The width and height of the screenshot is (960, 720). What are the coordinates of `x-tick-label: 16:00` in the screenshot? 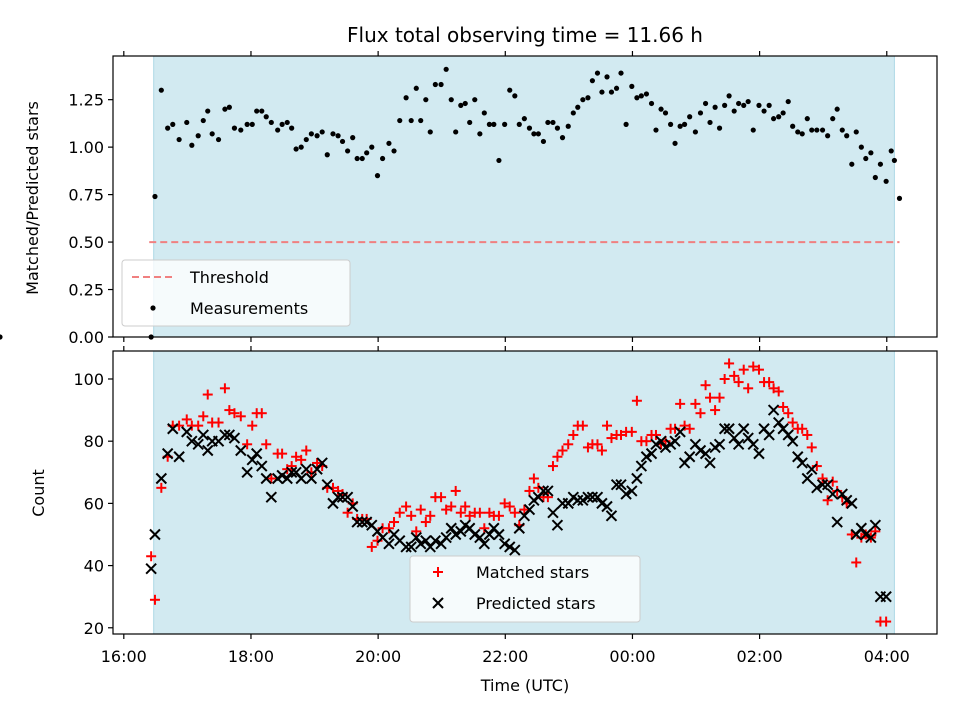 It's located at (124, 656).